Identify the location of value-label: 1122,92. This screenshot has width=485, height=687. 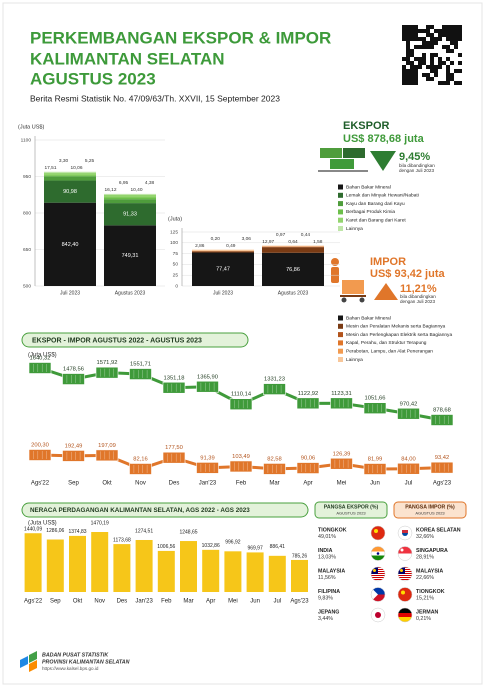
(308, 394).